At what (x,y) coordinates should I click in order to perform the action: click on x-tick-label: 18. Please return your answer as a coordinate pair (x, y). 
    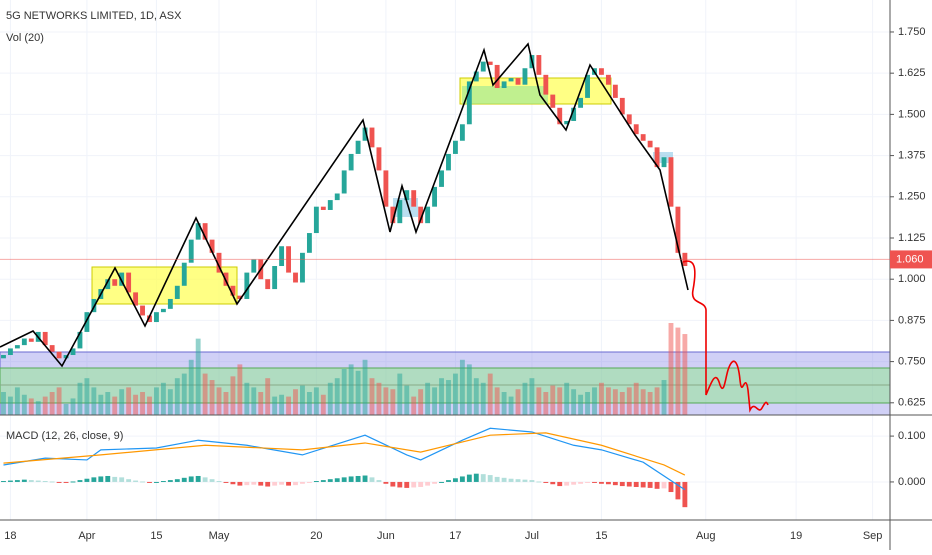
    Looking at the image, I should click on (10, 536).